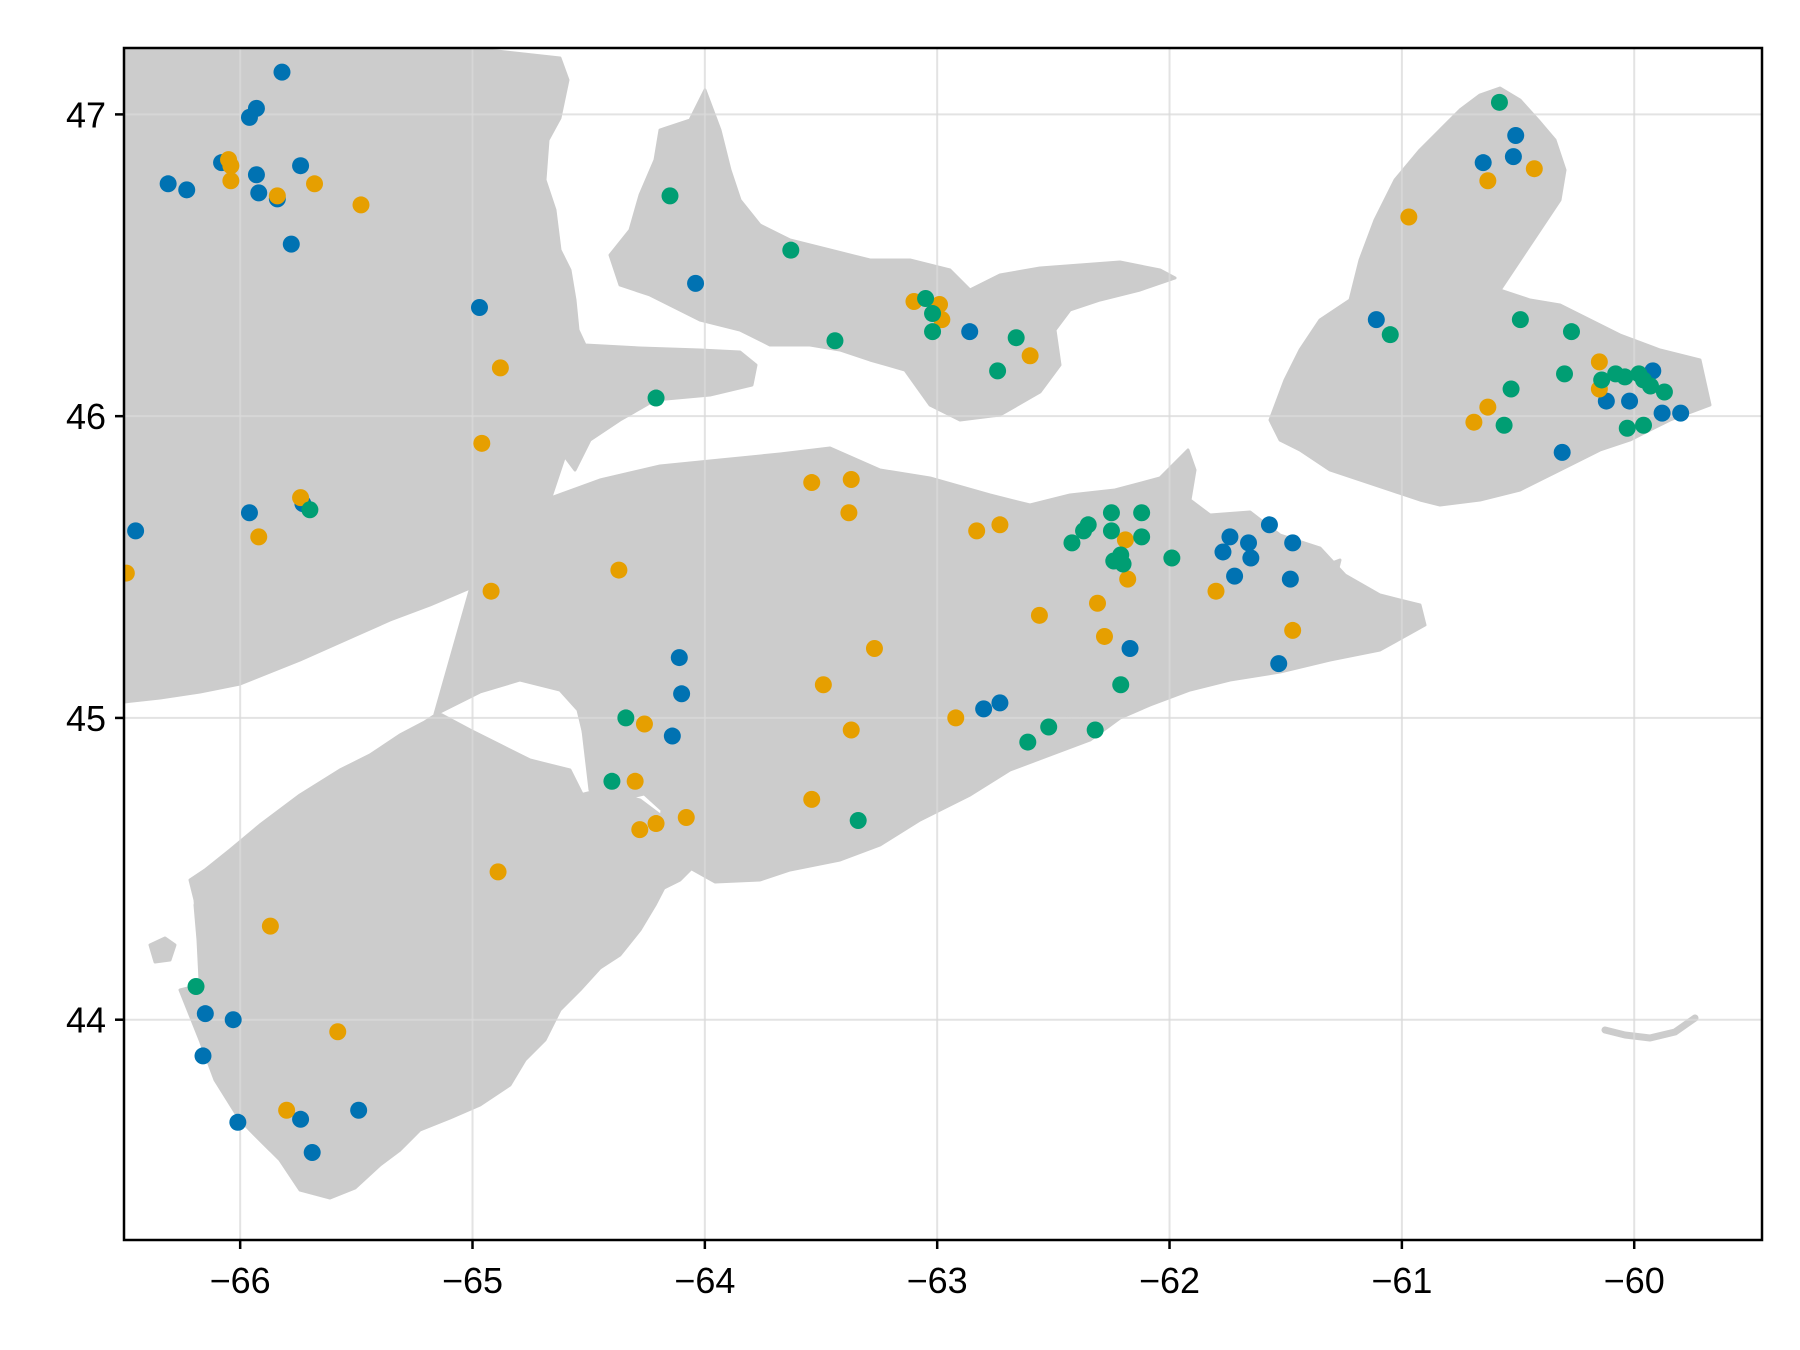 The image size is (1800, 1350). Describe the element at coordinates (86, 416) in the screenshot. I see `y-tick-label: 46` at that location.